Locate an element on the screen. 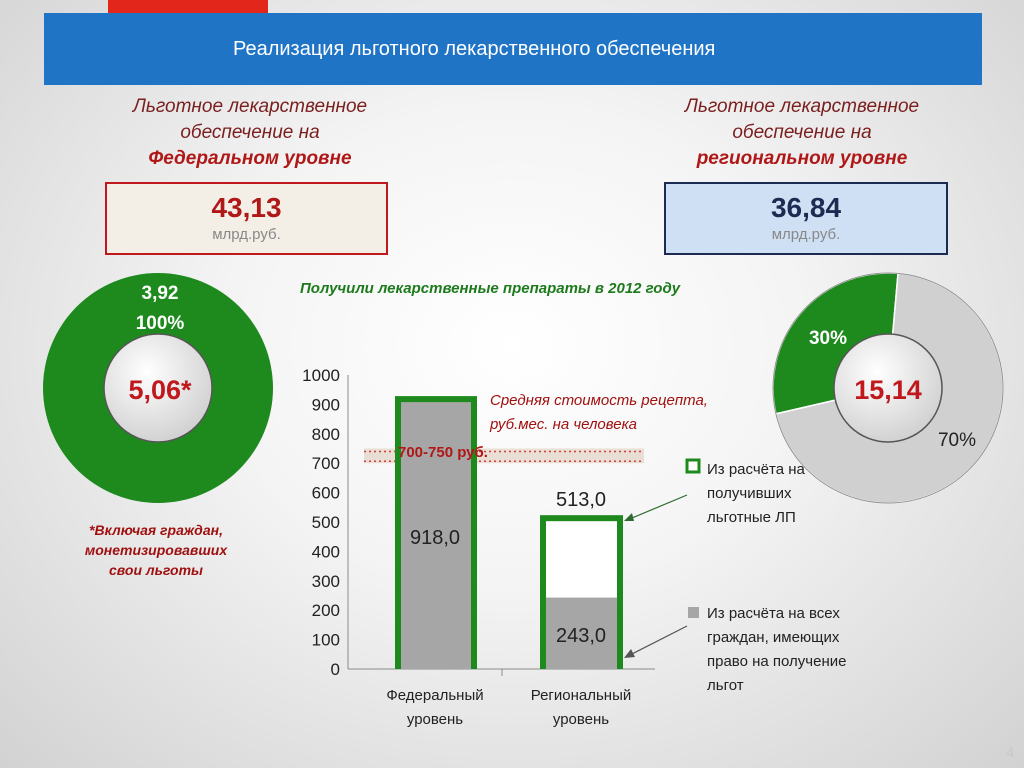 This screenshot has height=768, width=1024. federal-unit: млрд.руб. is located at coordinates (246, 234).